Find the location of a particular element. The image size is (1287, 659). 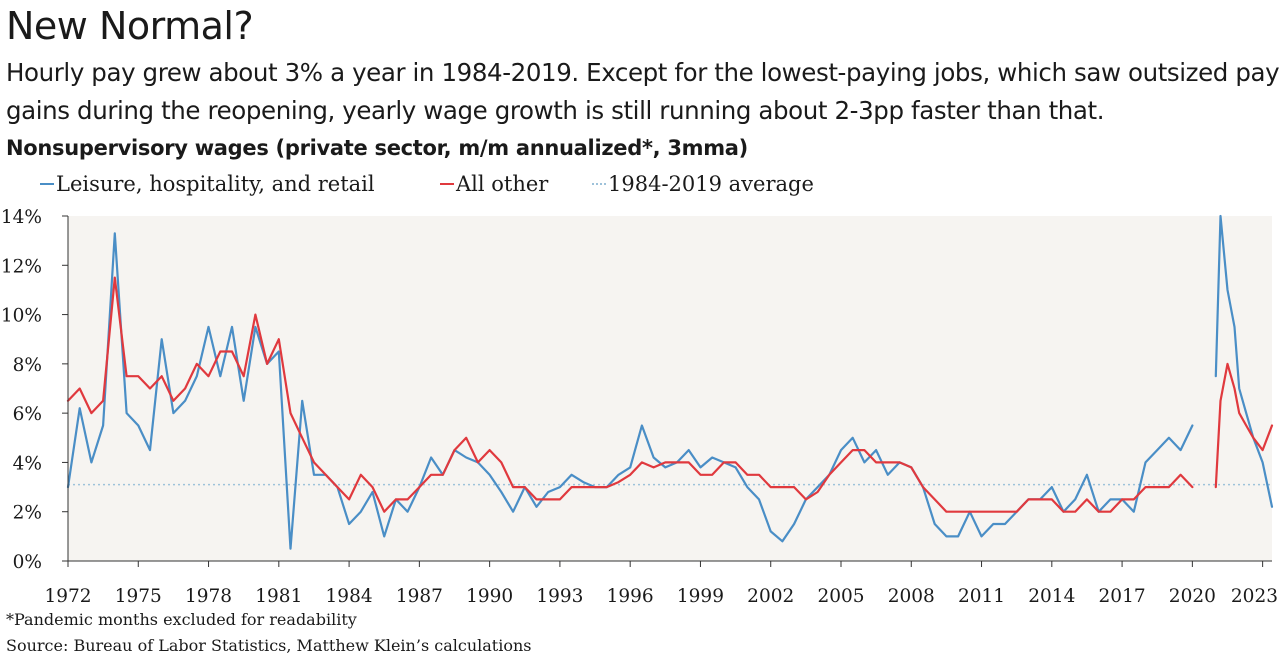

x-tick-label: 1993 is located at coordinates (559, 596).